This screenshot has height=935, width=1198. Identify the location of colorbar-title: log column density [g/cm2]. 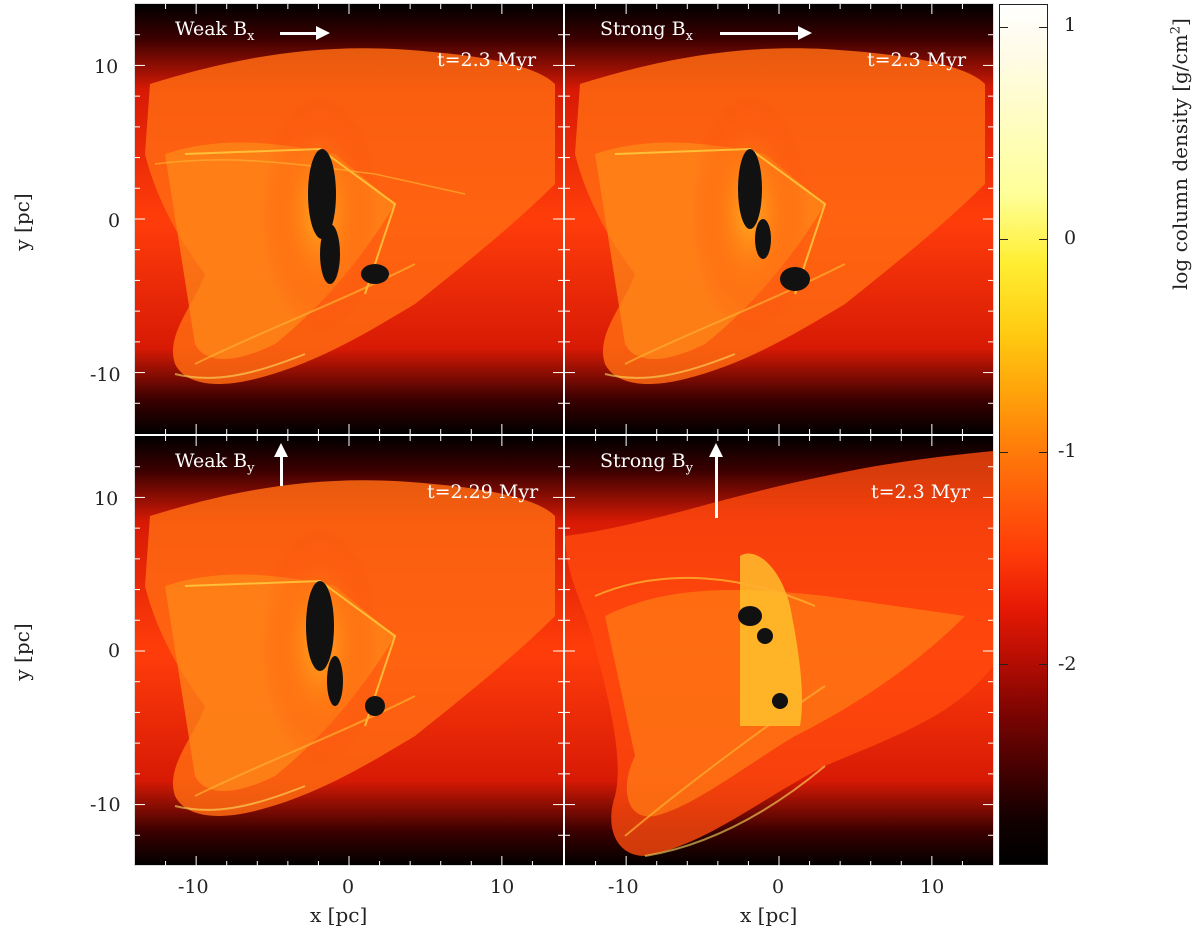
(1180, 154).